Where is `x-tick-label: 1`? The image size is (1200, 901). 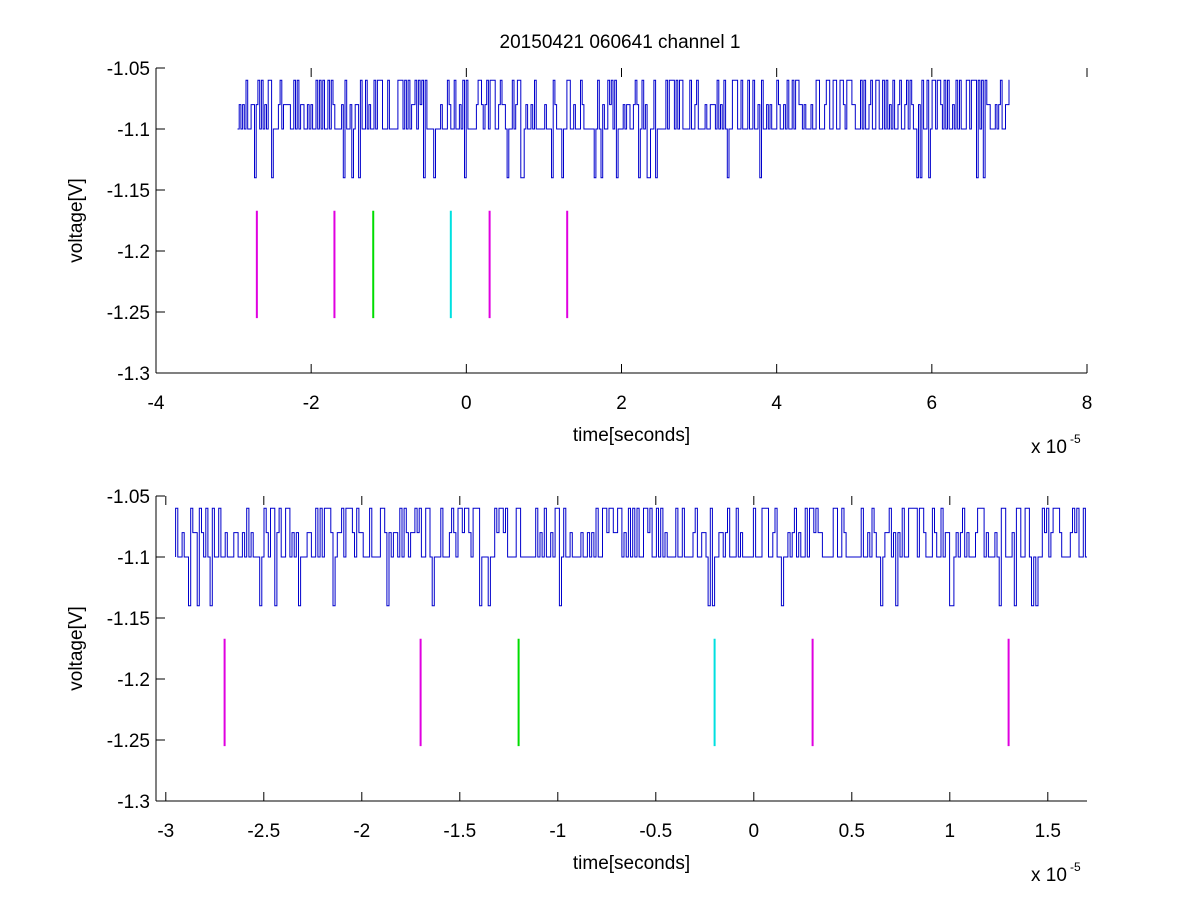 x-tick-label: 1 is located at coordinates (950, 831).